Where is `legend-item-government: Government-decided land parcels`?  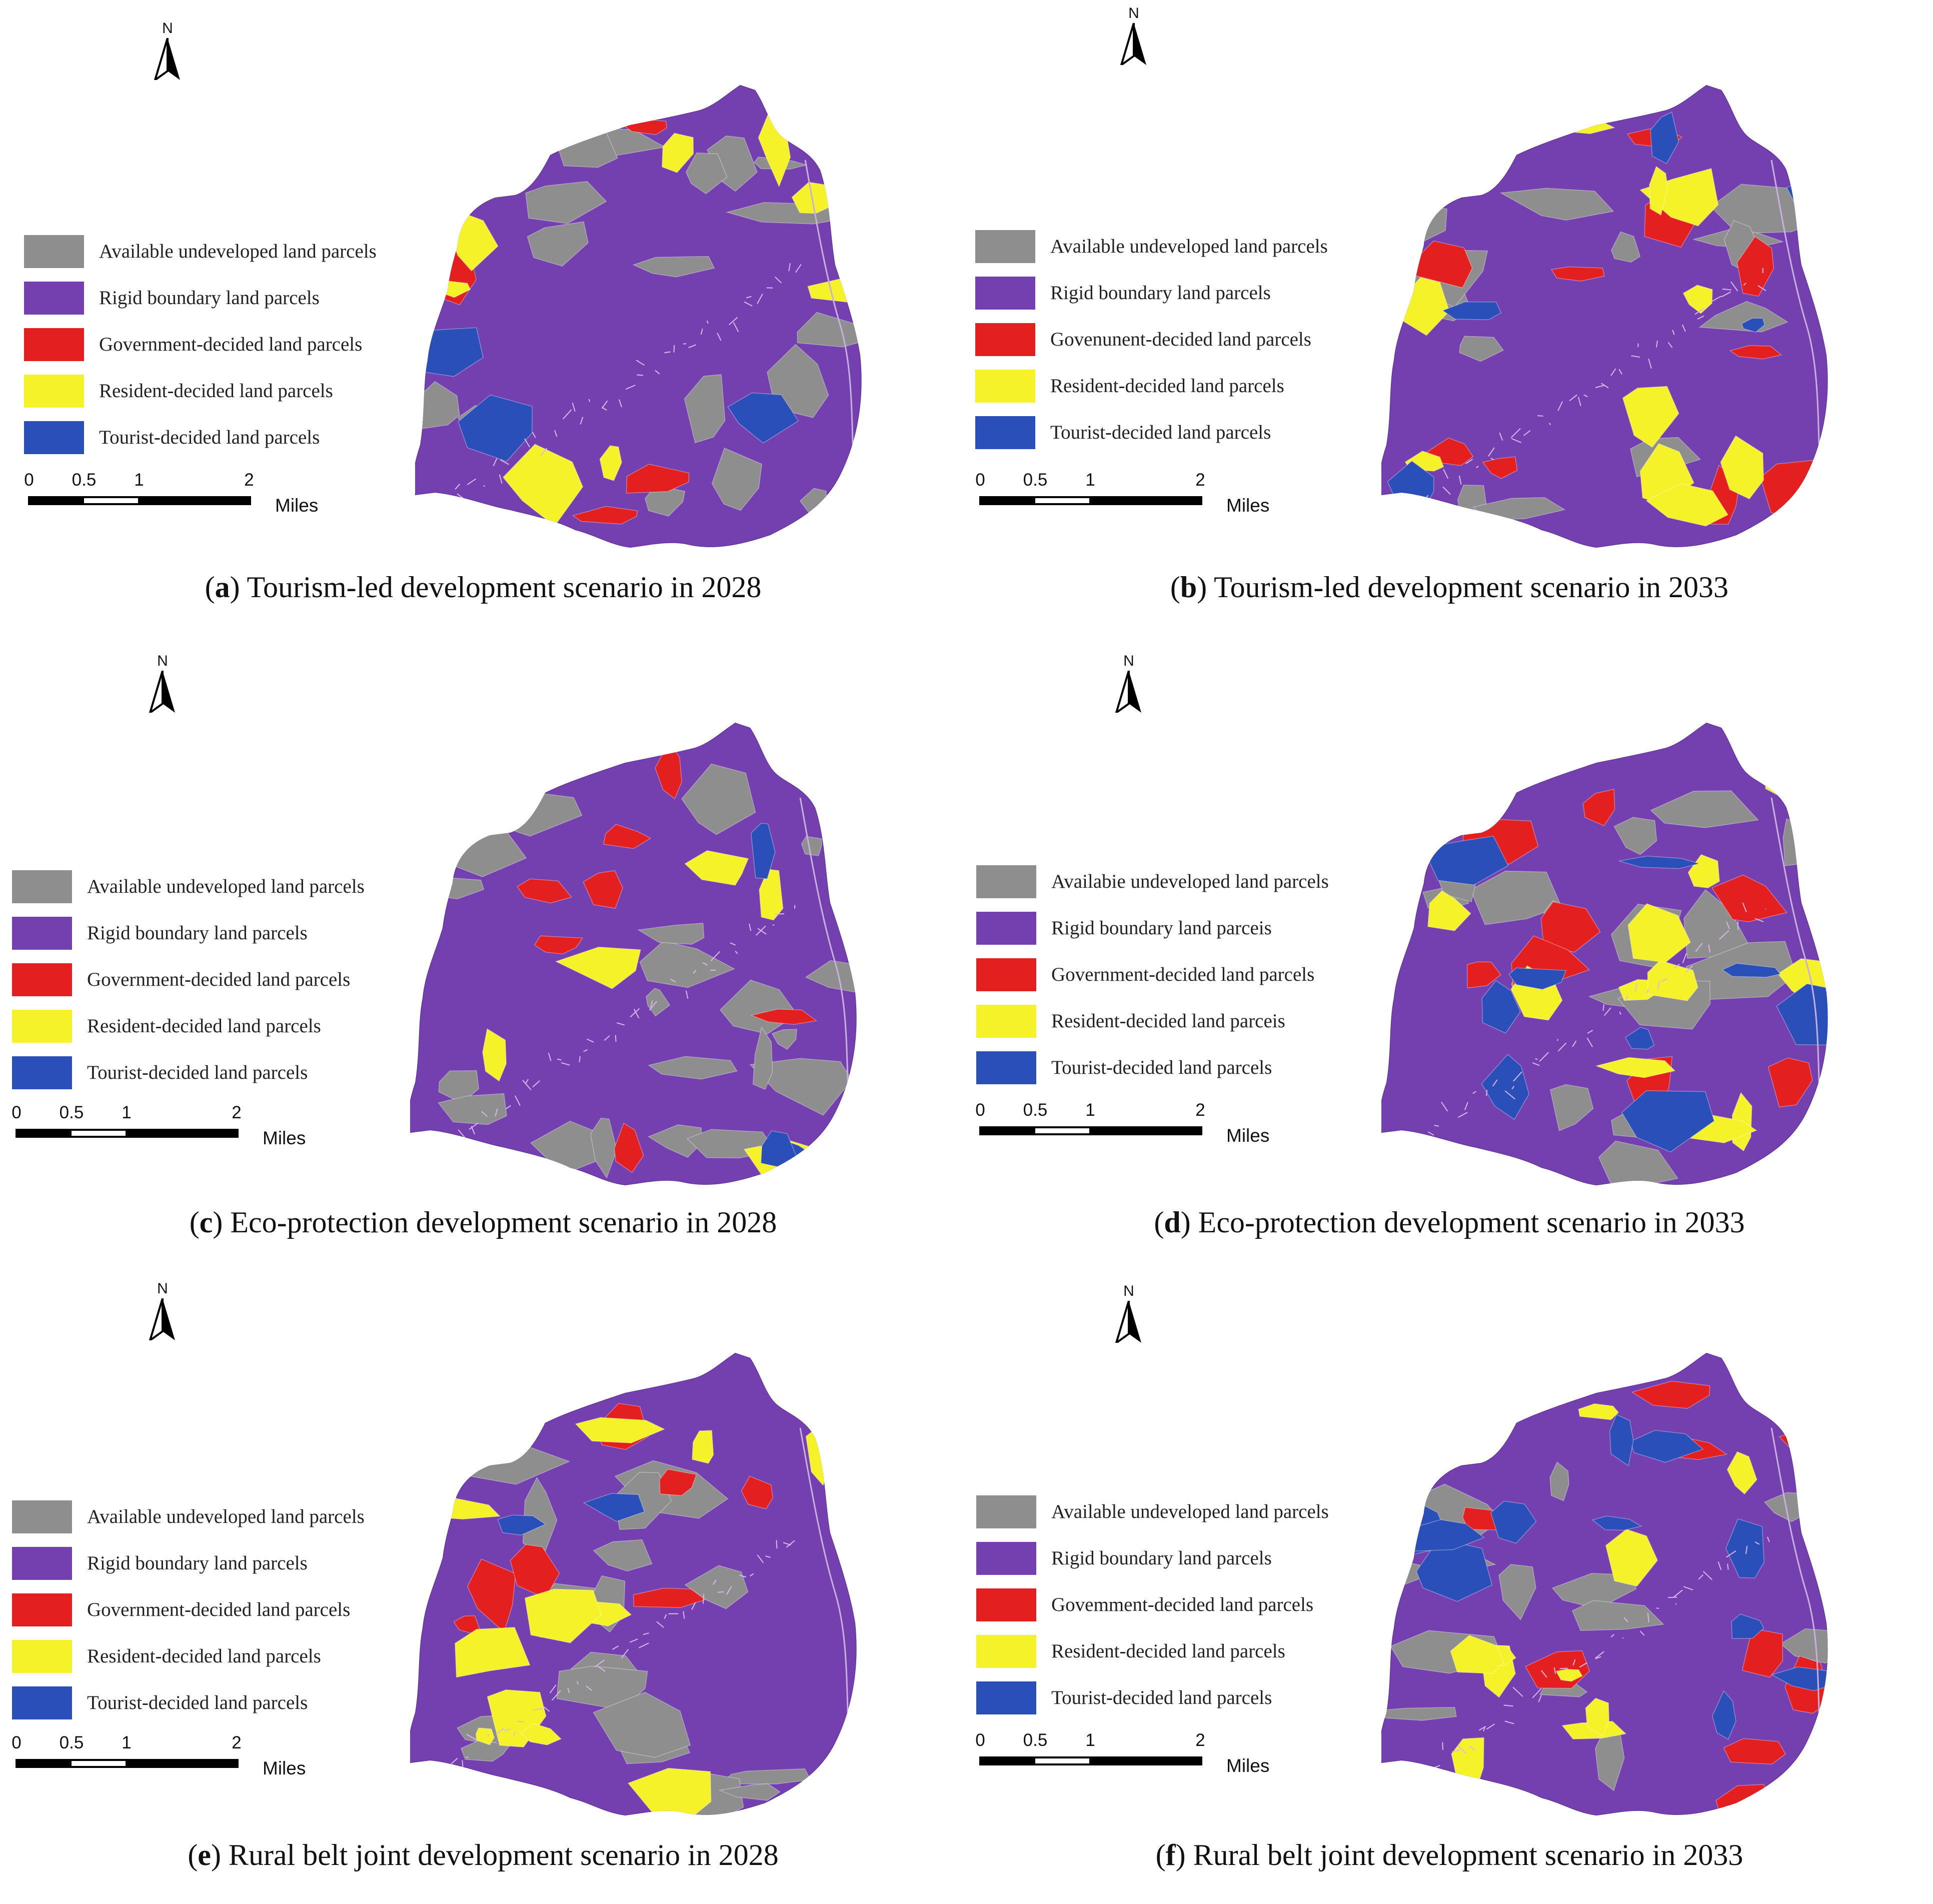 legend-item-government: Government-decided land parcels is located at coordinates (227, 980).